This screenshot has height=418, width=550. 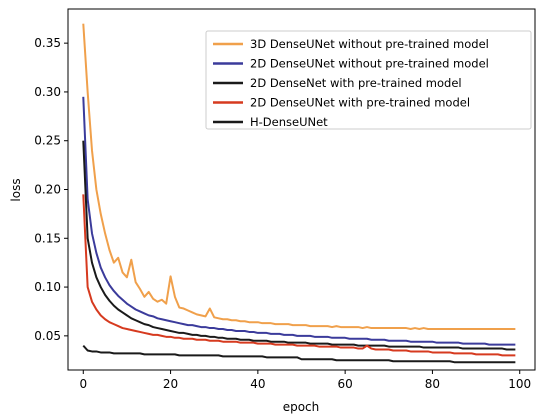 What do you see at coordinates (432, 384) in the screenshot?
I see `x-tick-label-4: 80` at bounding box center [432, 384].